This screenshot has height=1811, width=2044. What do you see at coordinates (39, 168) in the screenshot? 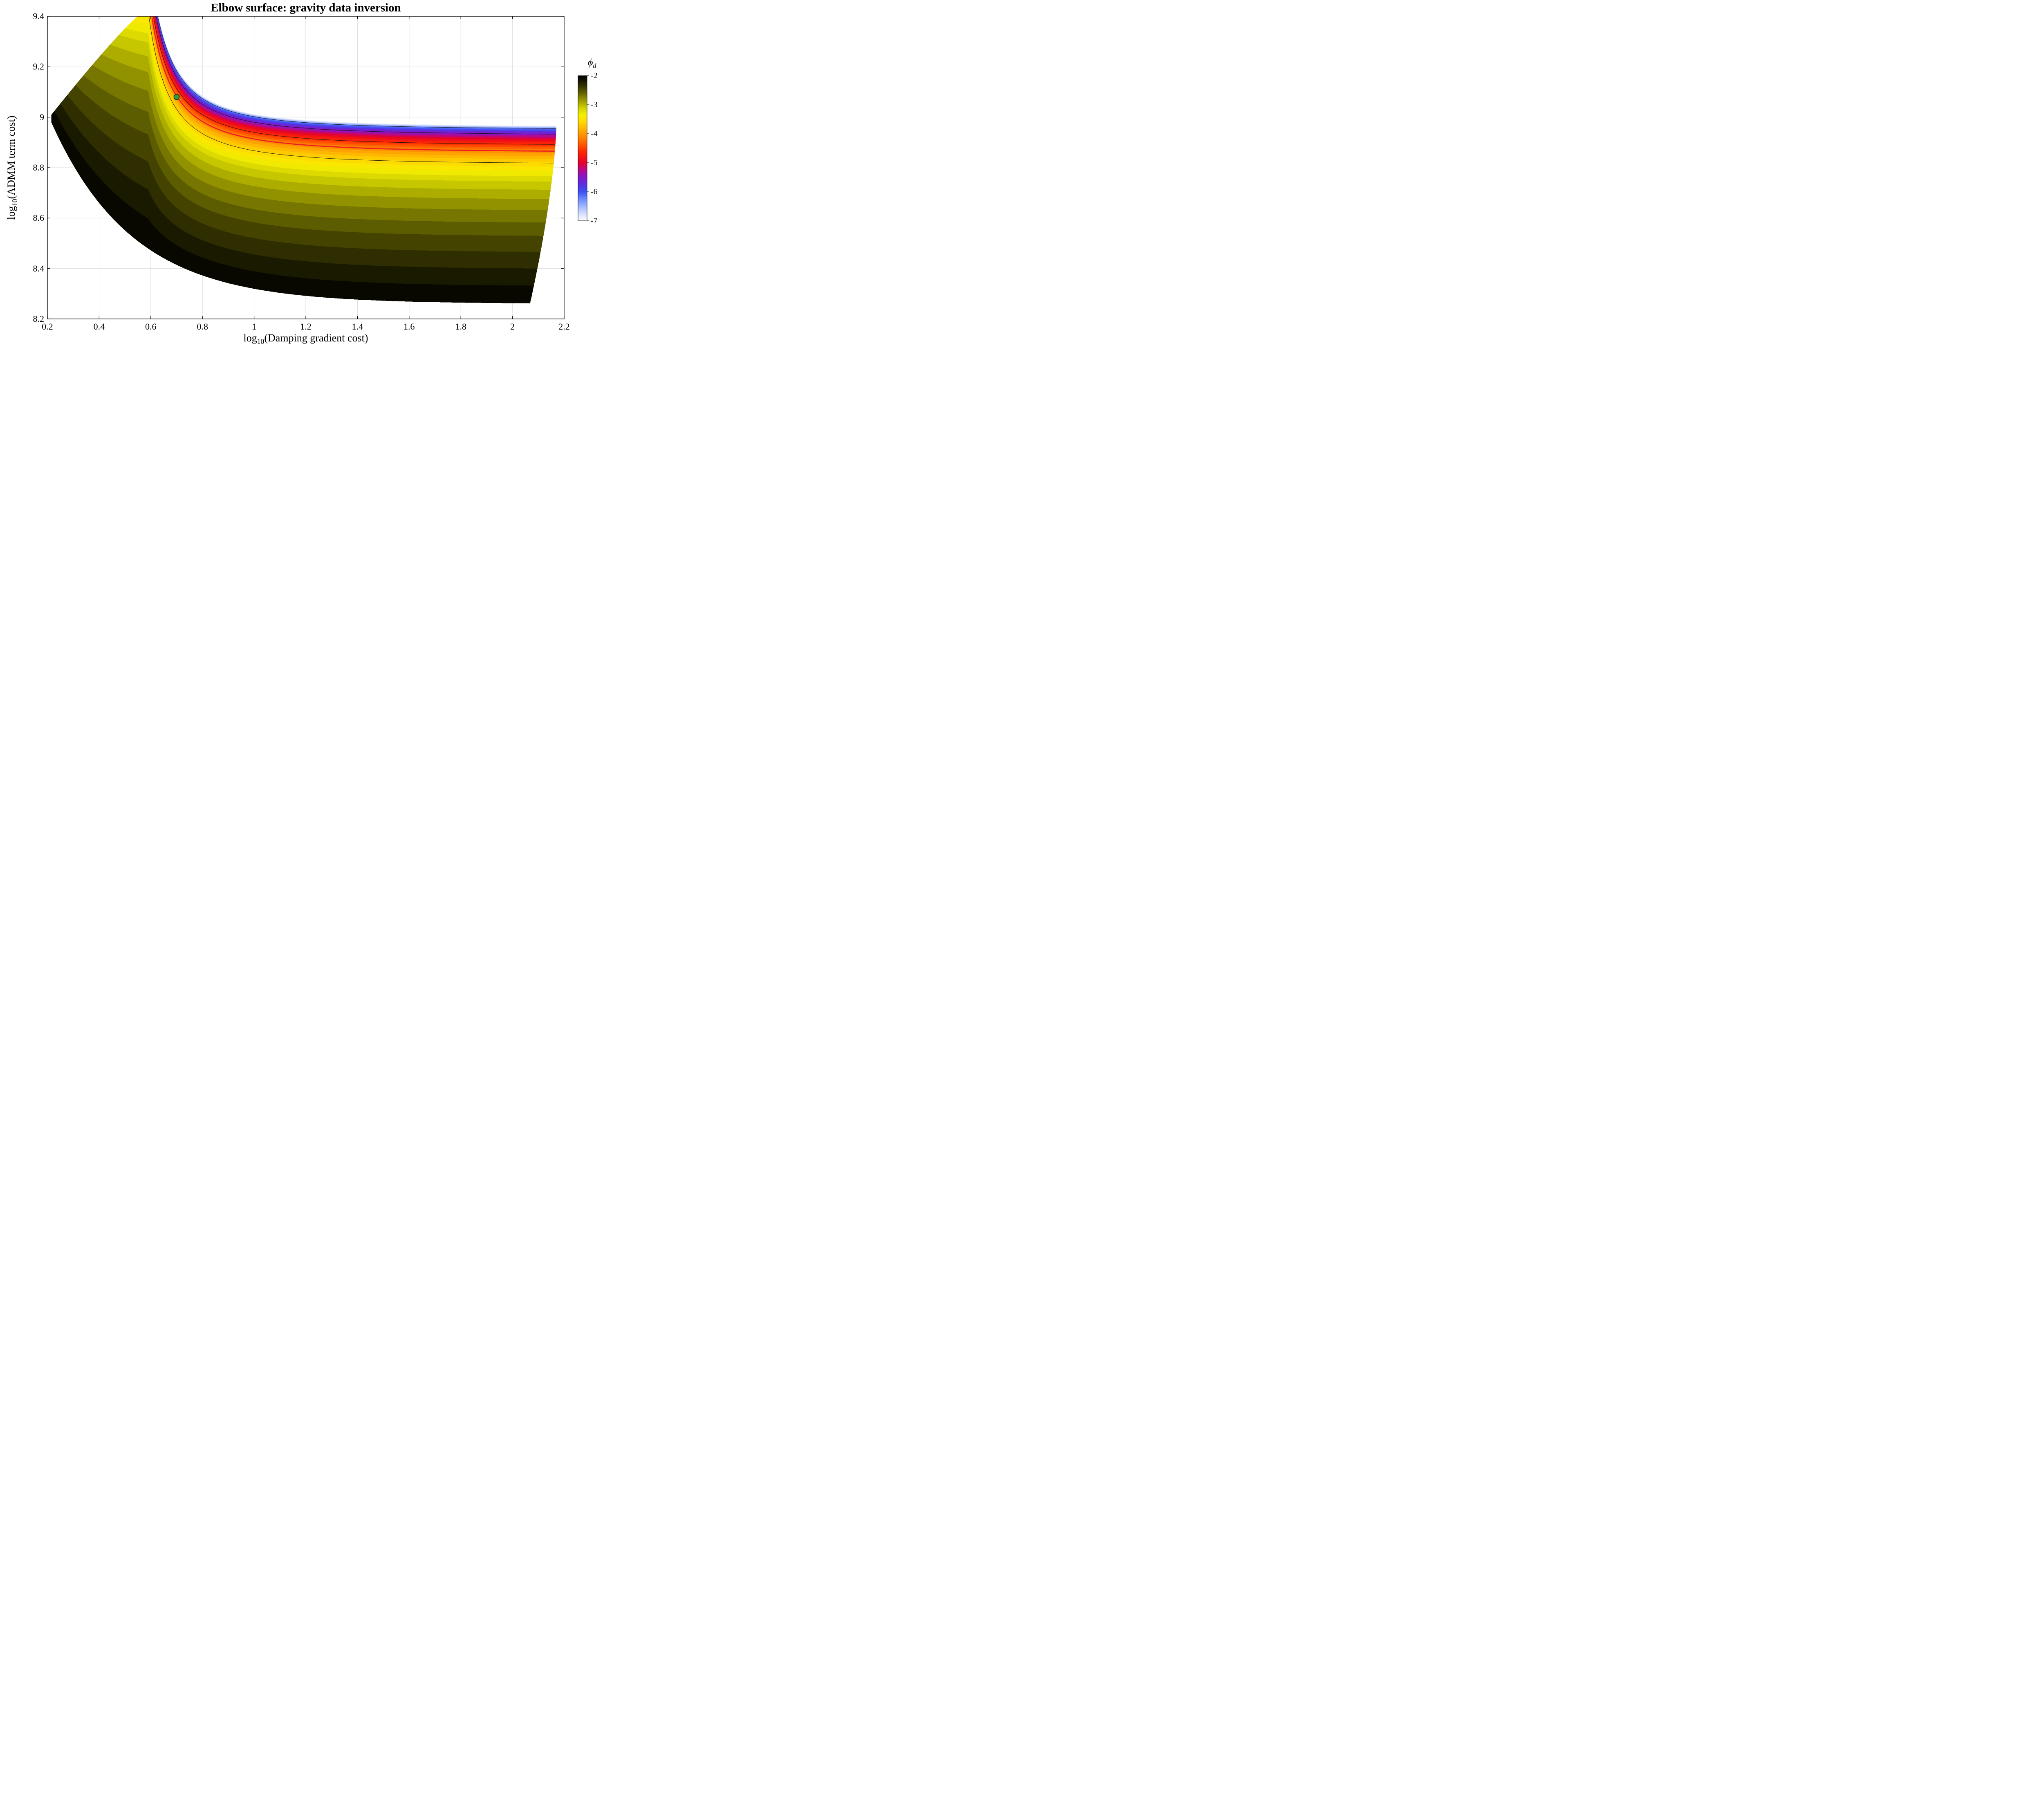
I see `y-tick-label: 8.8` at bounding box center [39, 168].